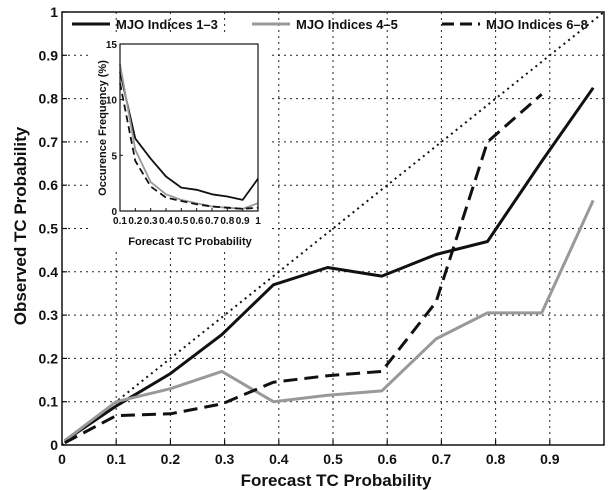  I want to click on inset-x-axis-label: Forecast TC Probability, so click(190, 242).